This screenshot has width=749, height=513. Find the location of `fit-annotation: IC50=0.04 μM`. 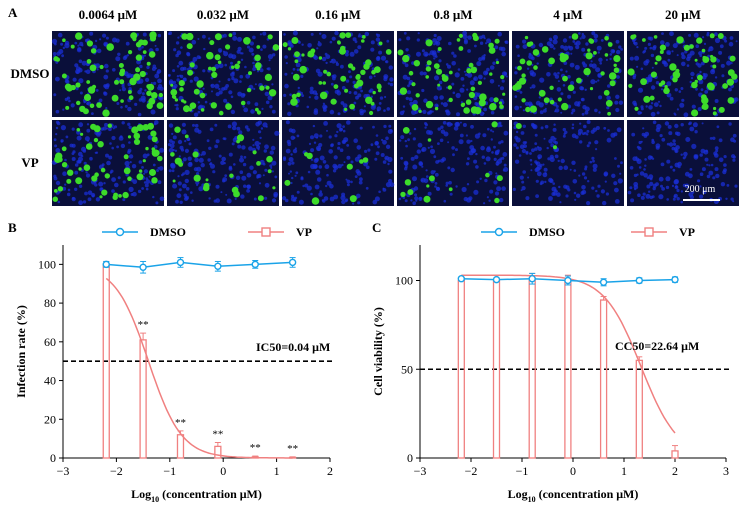

fit-annotation: IC50=0.04 μM is located at coordinates (293, 347).